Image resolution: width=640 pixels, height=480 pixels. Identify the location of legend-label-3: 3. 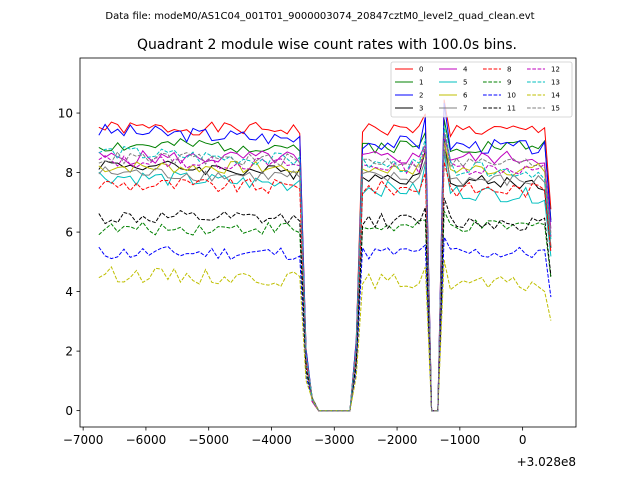
(421, 109).